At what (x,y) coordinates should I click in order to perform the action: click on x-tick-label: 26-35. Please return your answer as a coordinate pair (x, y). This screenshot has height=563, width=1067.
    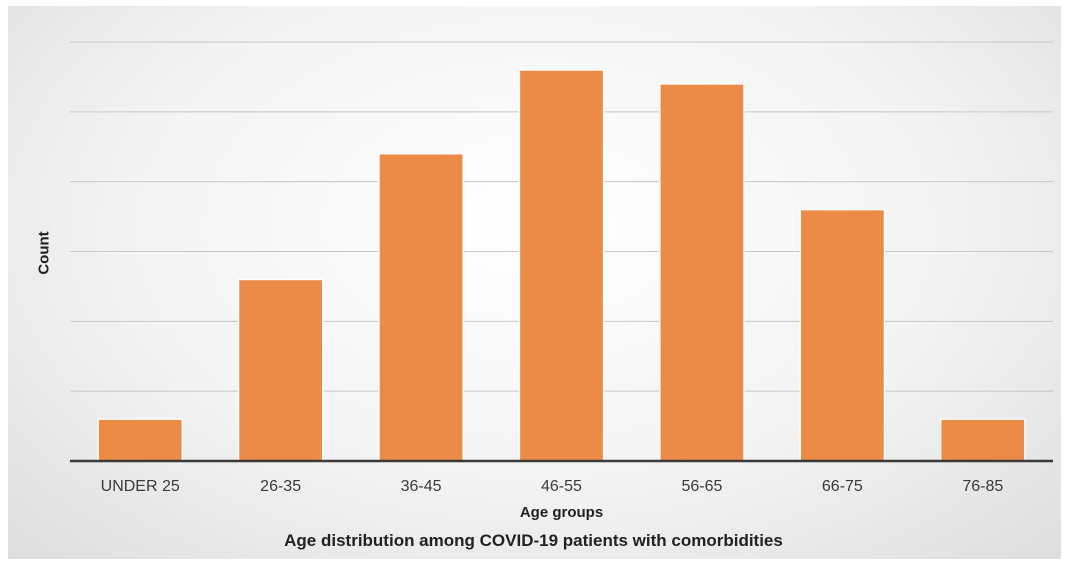
    Looking at the image, I should click on (280, 486).